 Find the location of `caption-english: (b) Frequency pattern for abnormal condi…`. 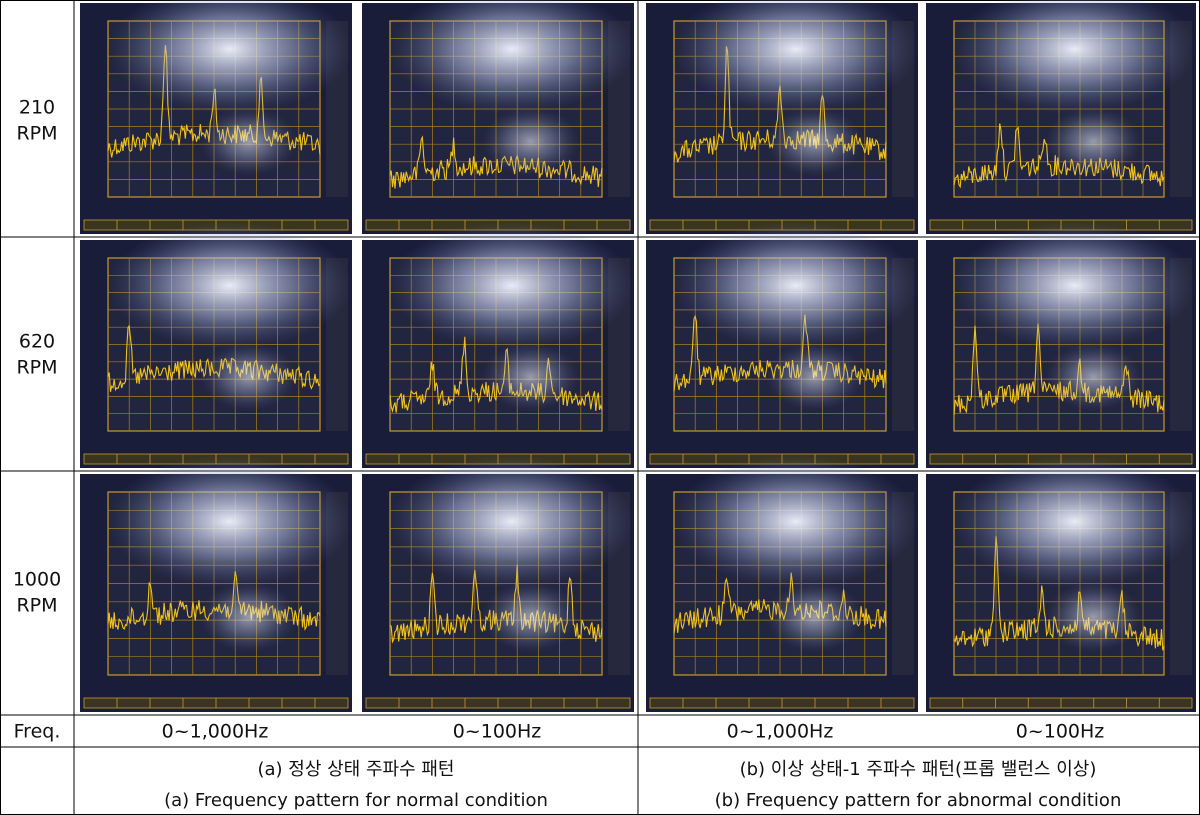

caption-english: (b) Frequency pattern for abnormal condi… is located at coordinates (918, 800).